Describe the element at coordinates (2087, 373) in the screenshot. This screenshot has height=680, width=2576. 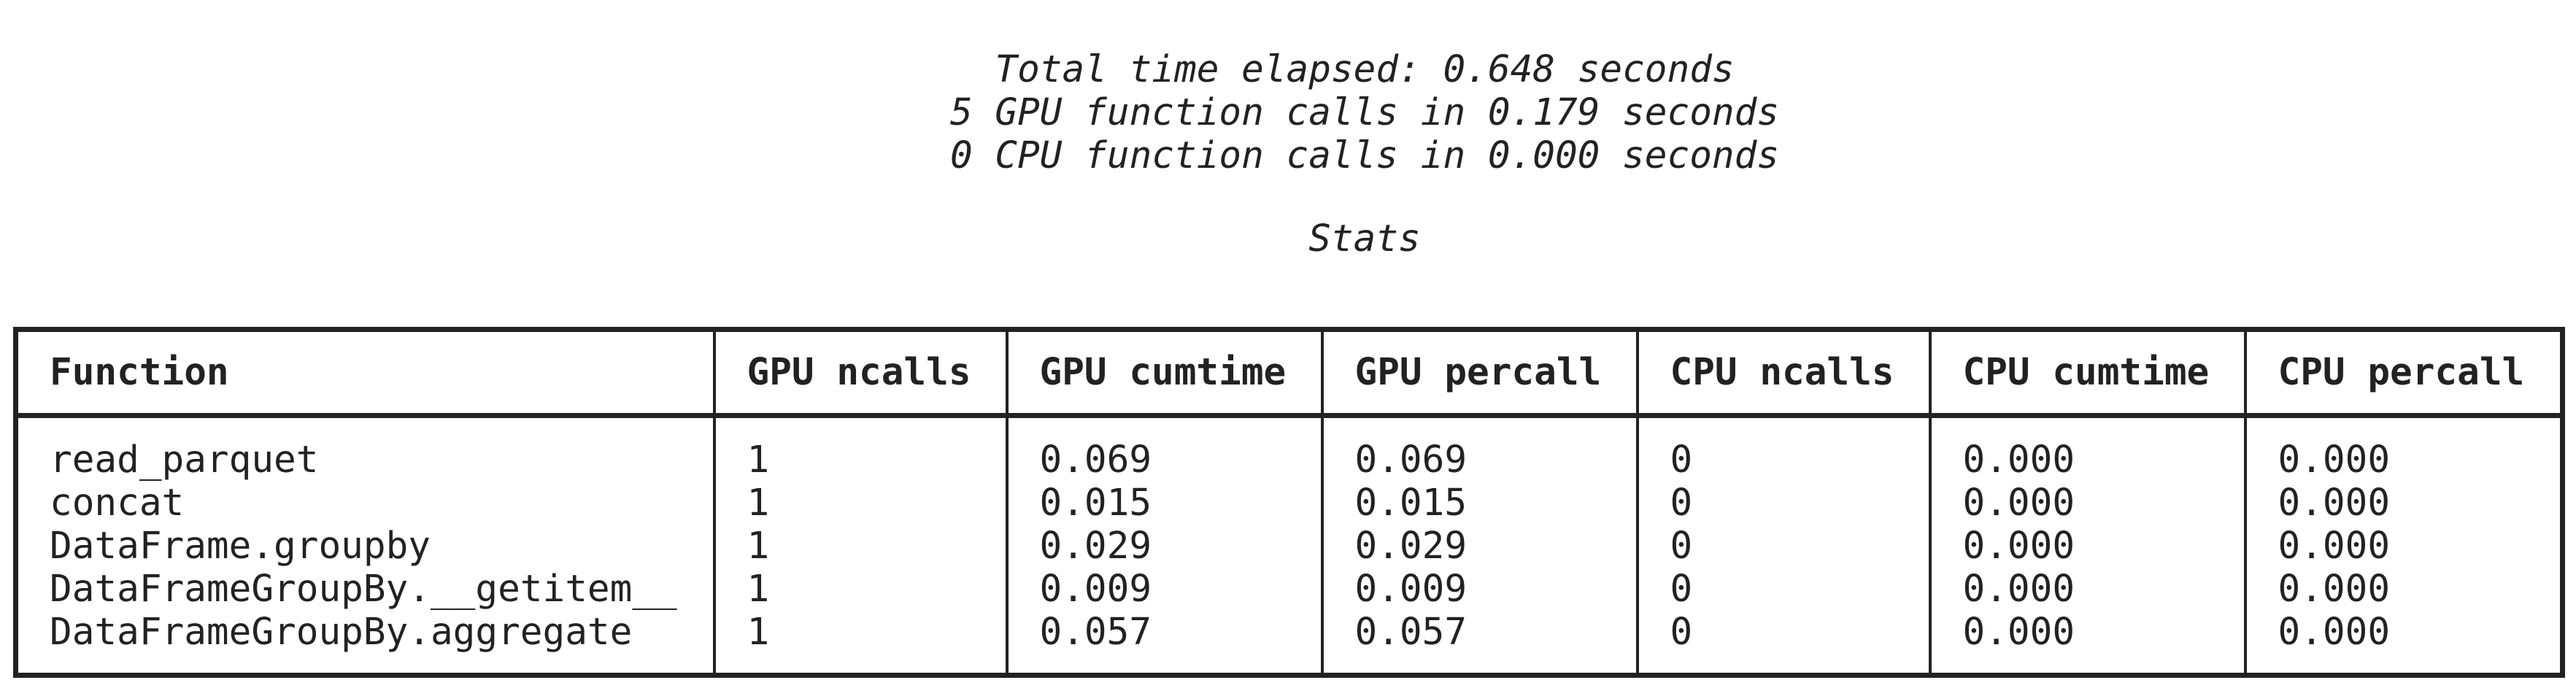
I see `column-header: CPU cumtime` at that location.